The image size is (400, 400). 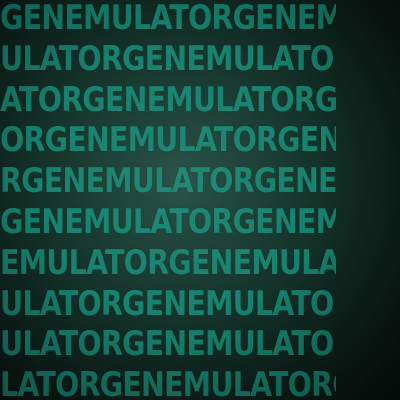 What do you see at coordinates (168, 181) in the screenshot?
I see `pattern-row-5: RGENEMULATORGENEMUL` at bounding box center [168, 181].